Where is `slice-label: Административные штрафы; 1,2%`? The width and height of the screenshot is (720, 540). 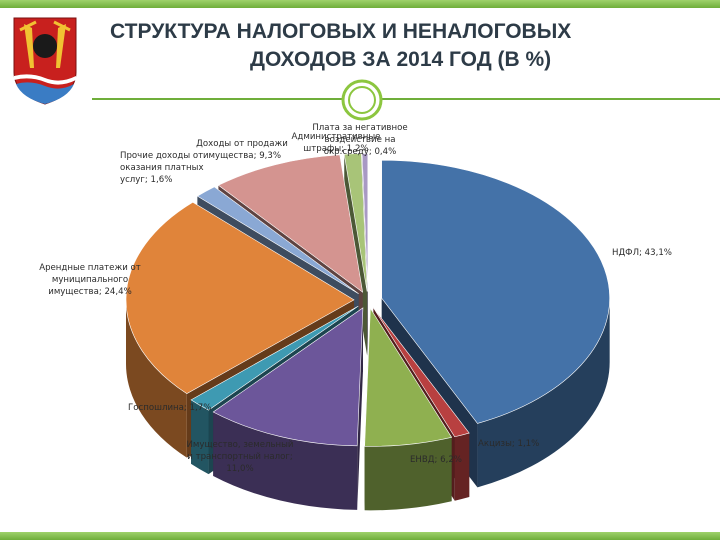
slice-label: Административные штрафы; 1,2% is located at coordinates (336, 143).